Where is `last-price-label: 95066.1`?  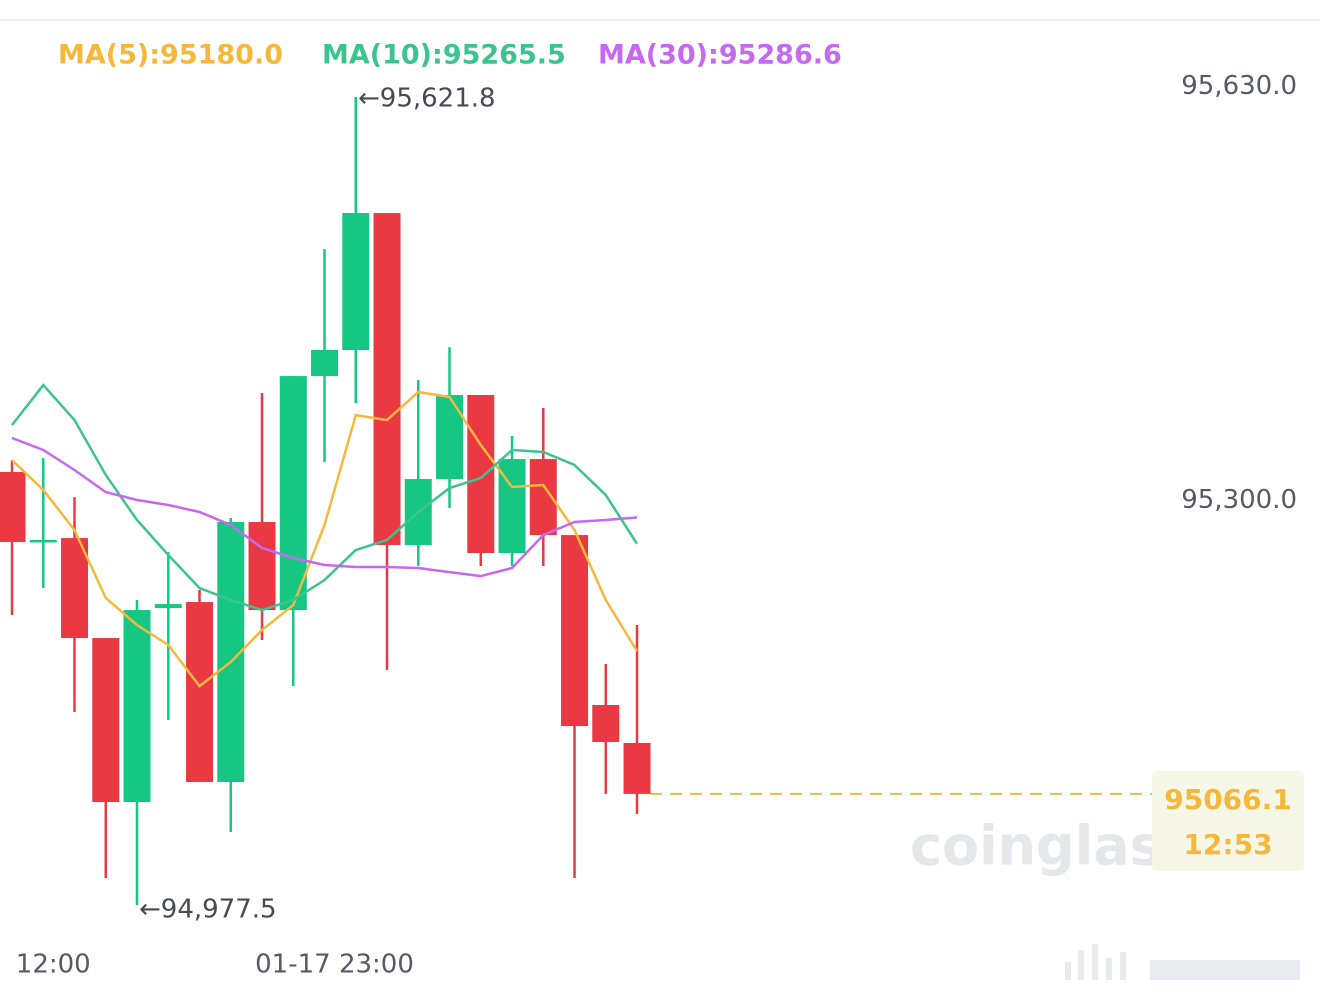
last-price-label: 95066.1 is located at coordinates (1228, 799).